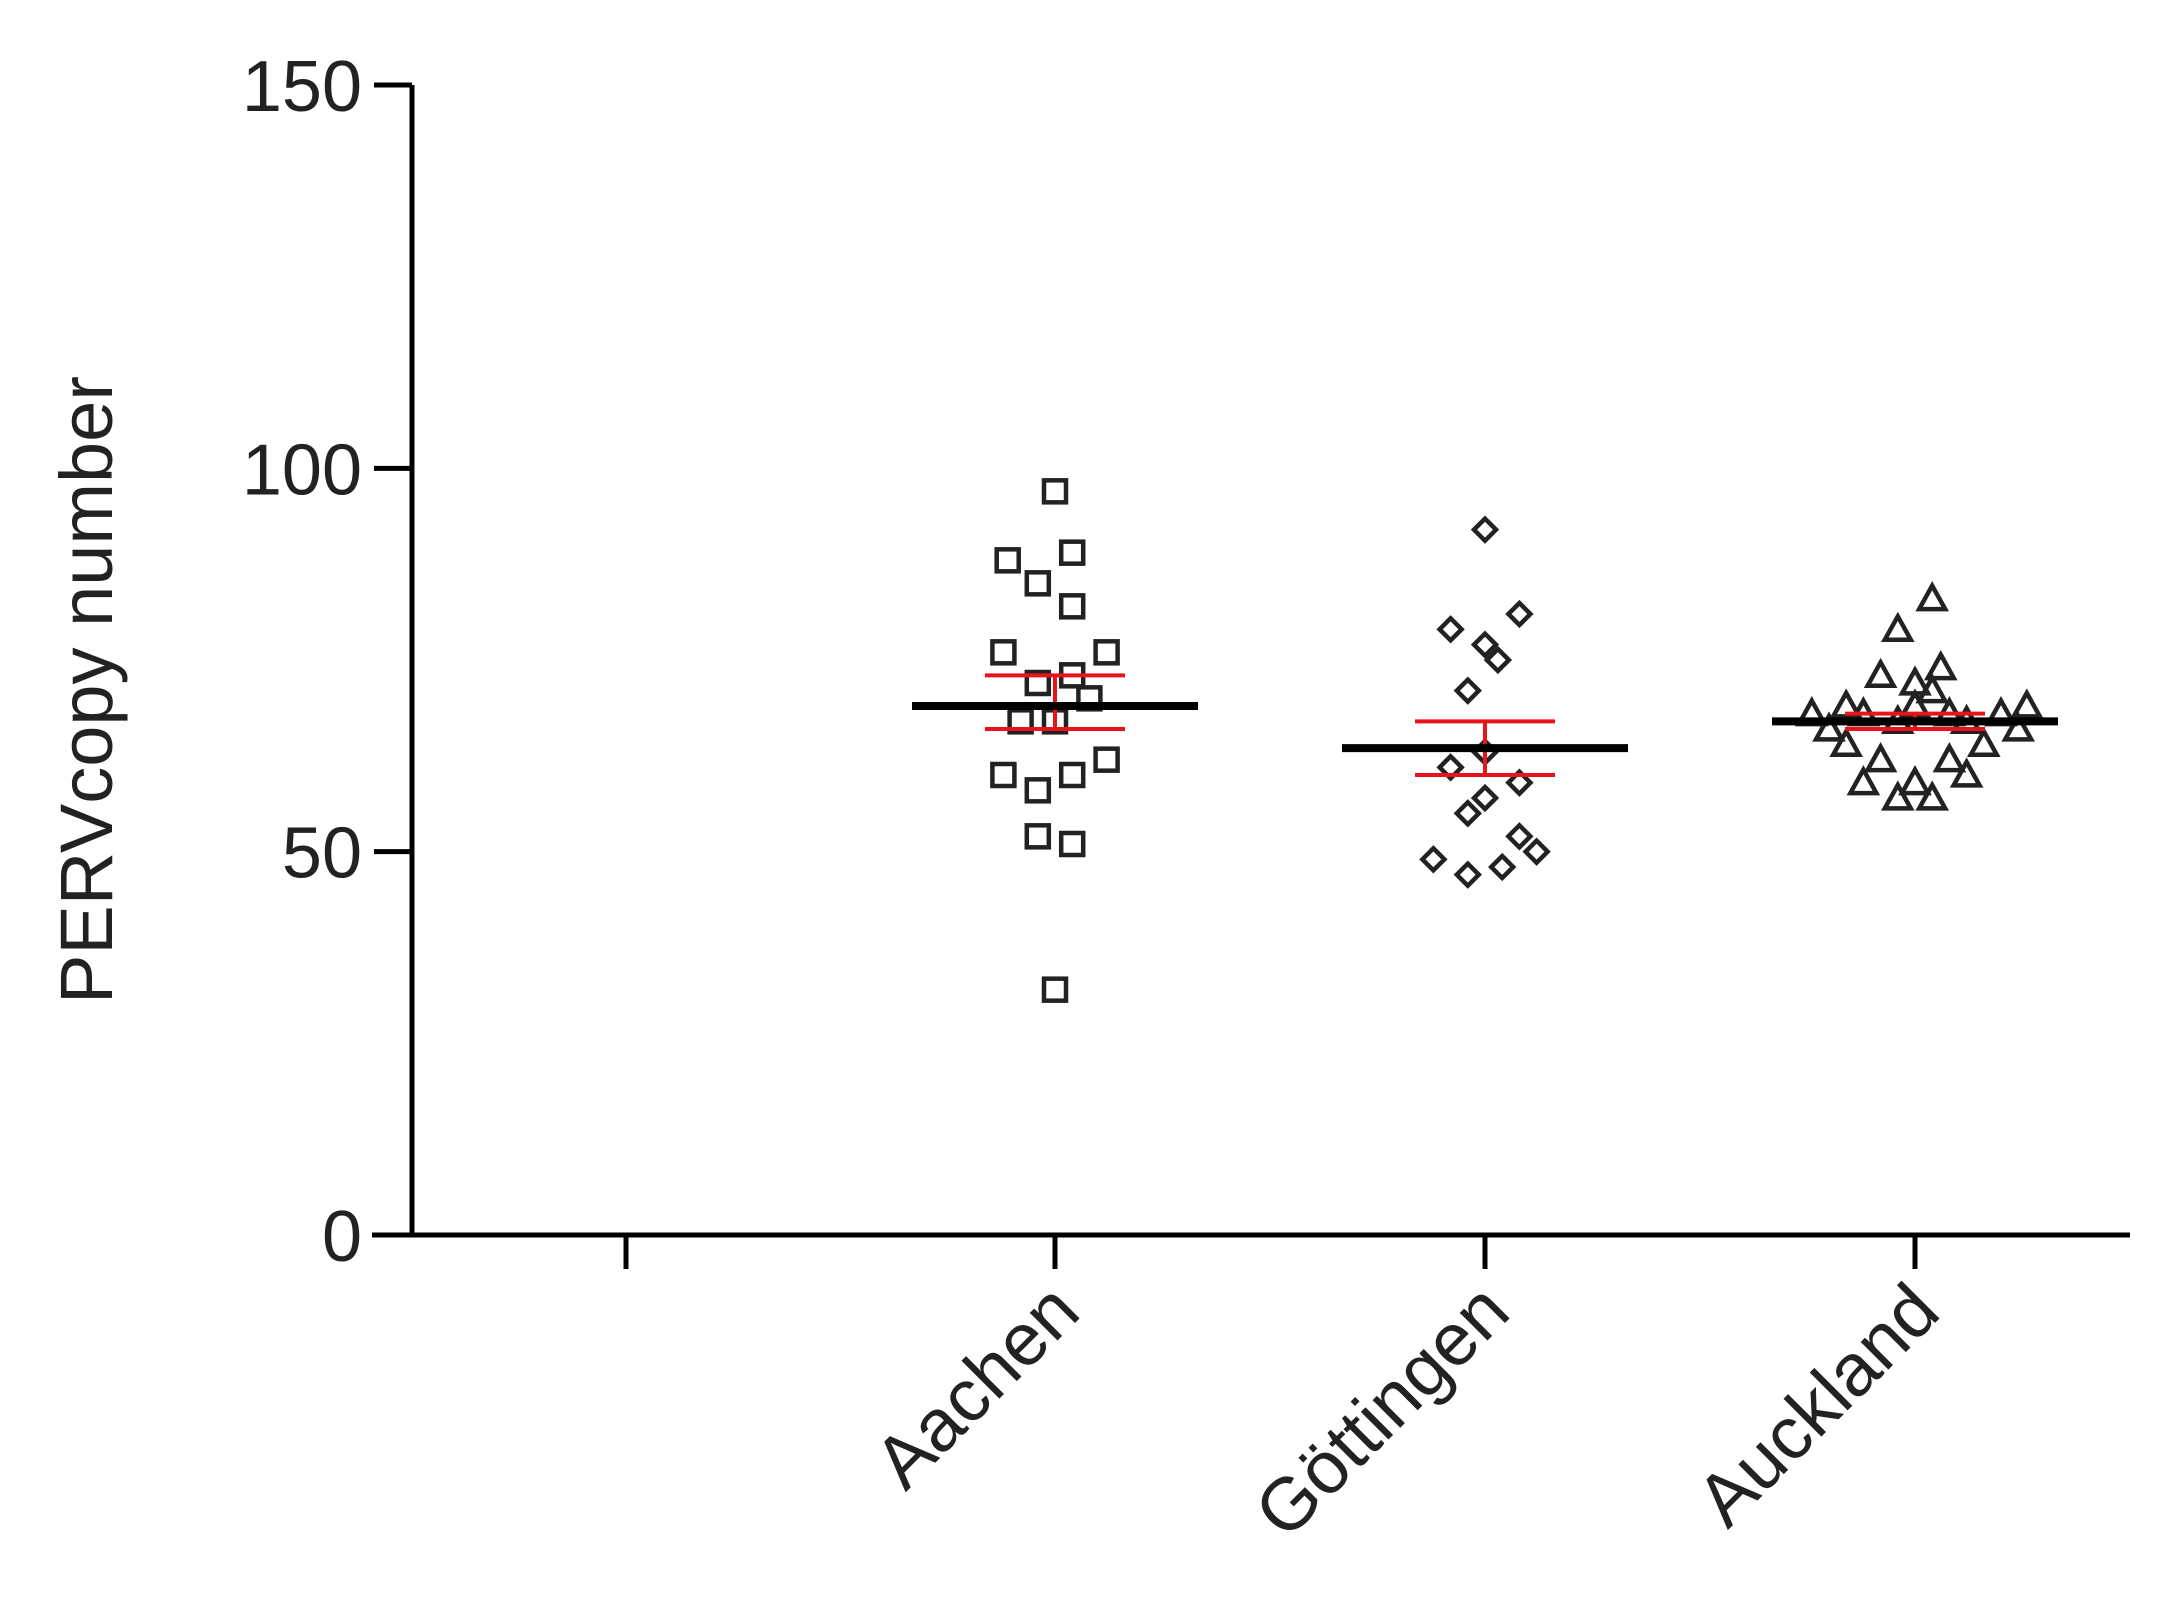 The image size is (2157, 1603). I want to click on x-category-label: Aachen, so click(976, 1386).